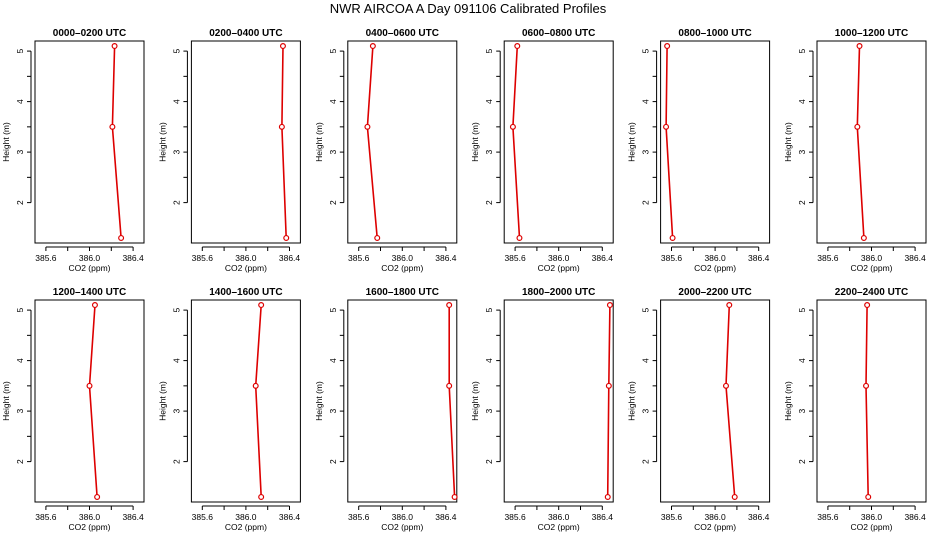 The width and height of the screenshot is (936, 540). Describe the element at coordinates (245, 33) in the screenshot. I see `panel-title: 0200–0400 UTC` at that location.